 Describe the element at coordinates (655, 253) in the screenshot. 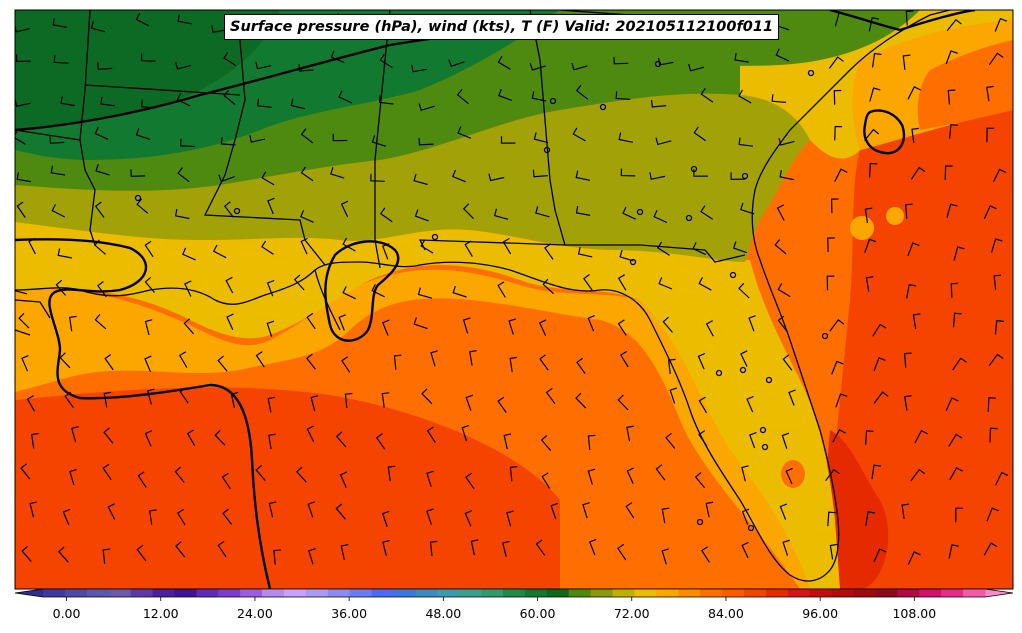

I see `georgia-florida-border` at that location.